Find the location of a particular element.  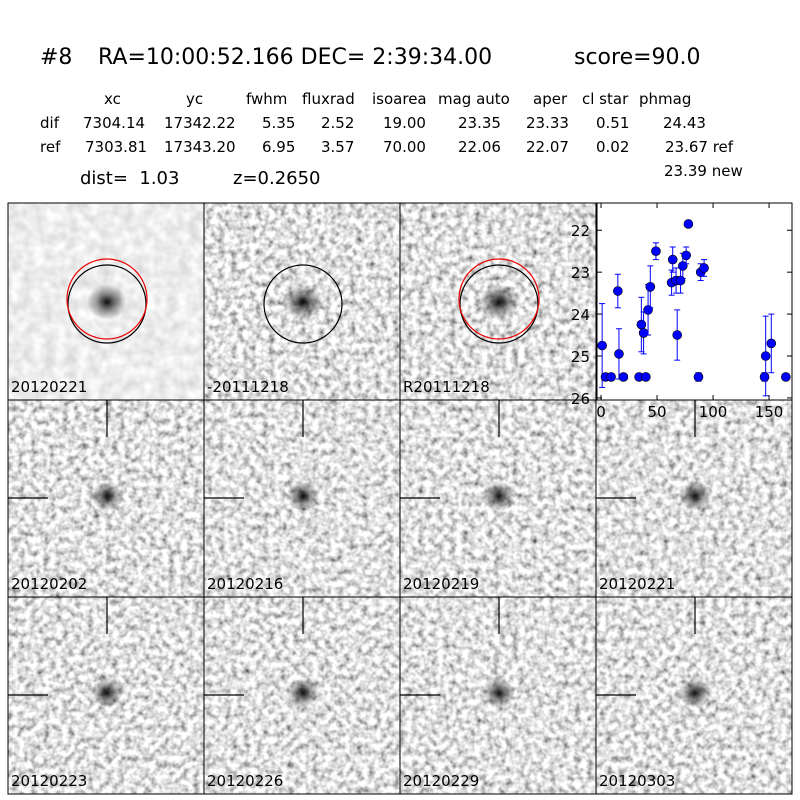

table-cell: 22.07 is located at coordinates (547, 147).